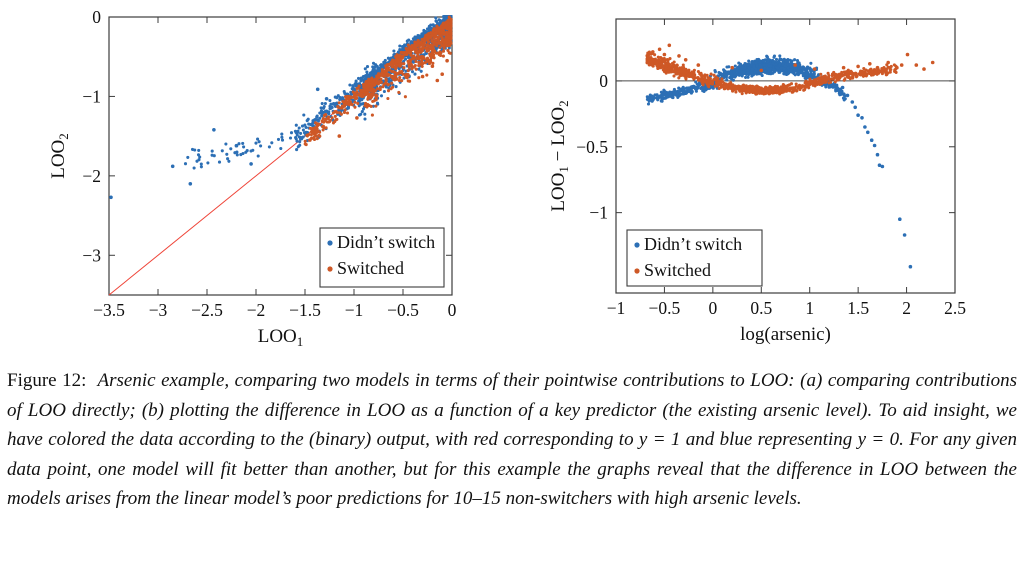 Image resolution: width=1024 pixels, height=584 pixels. I want to click on plot-b-x-tick-label: −1, so click(616, 308).